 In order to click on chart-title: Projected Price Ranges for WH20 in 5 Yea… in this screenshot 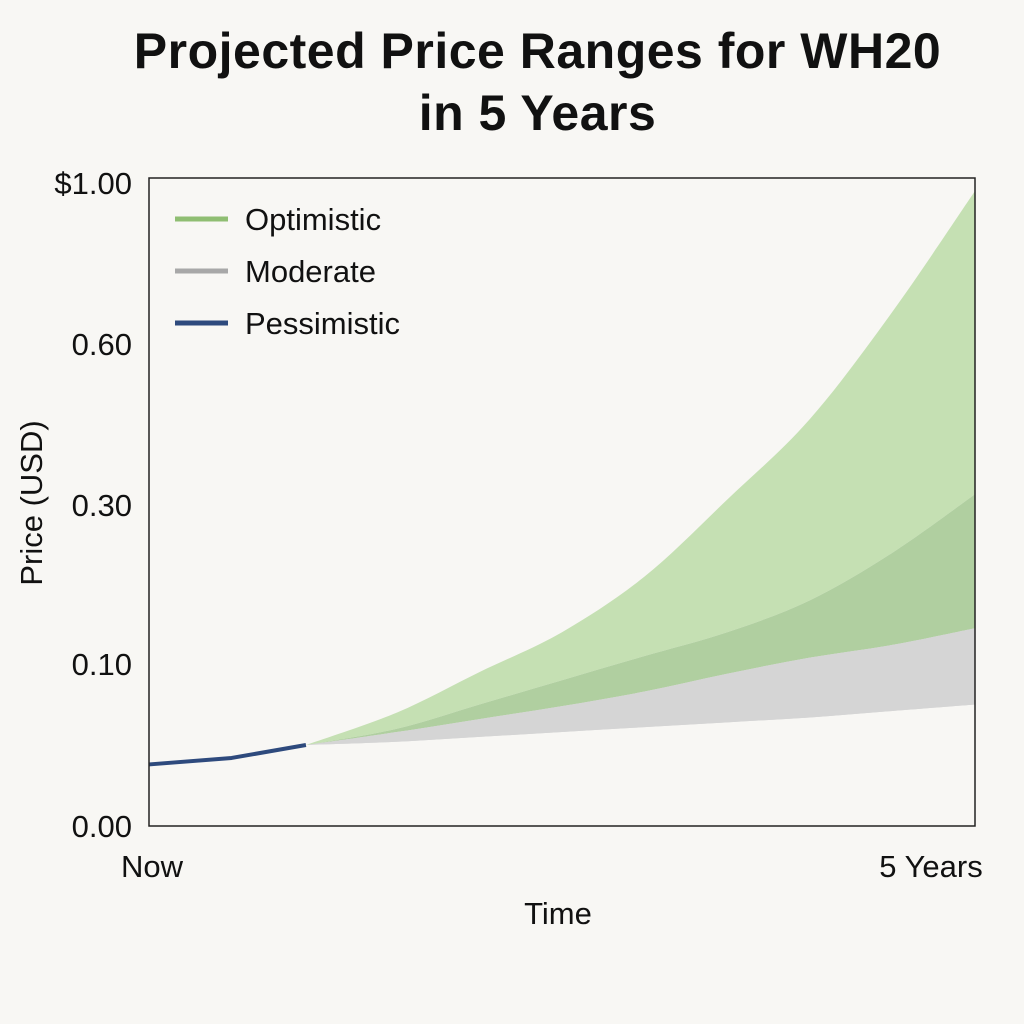, I will do `click(512, 82)`.